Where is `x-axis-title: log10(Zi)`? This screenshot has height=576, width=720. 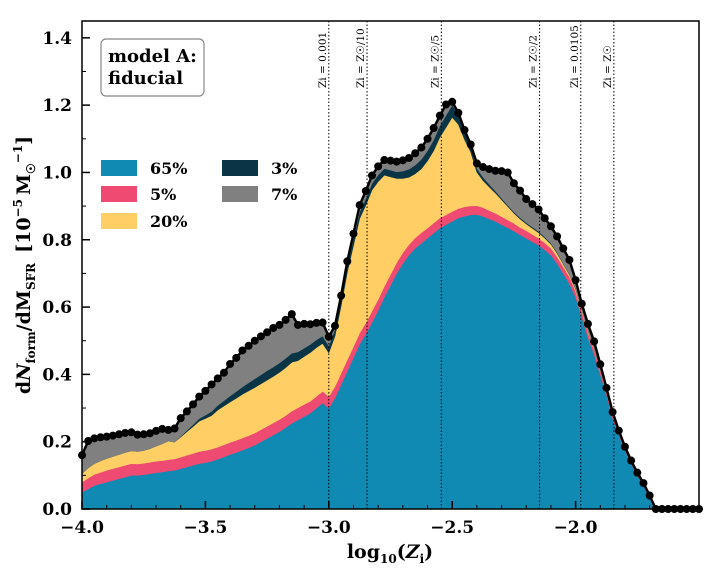 x-axis-title: log10(Zi) is located at coordinates (390, 553).